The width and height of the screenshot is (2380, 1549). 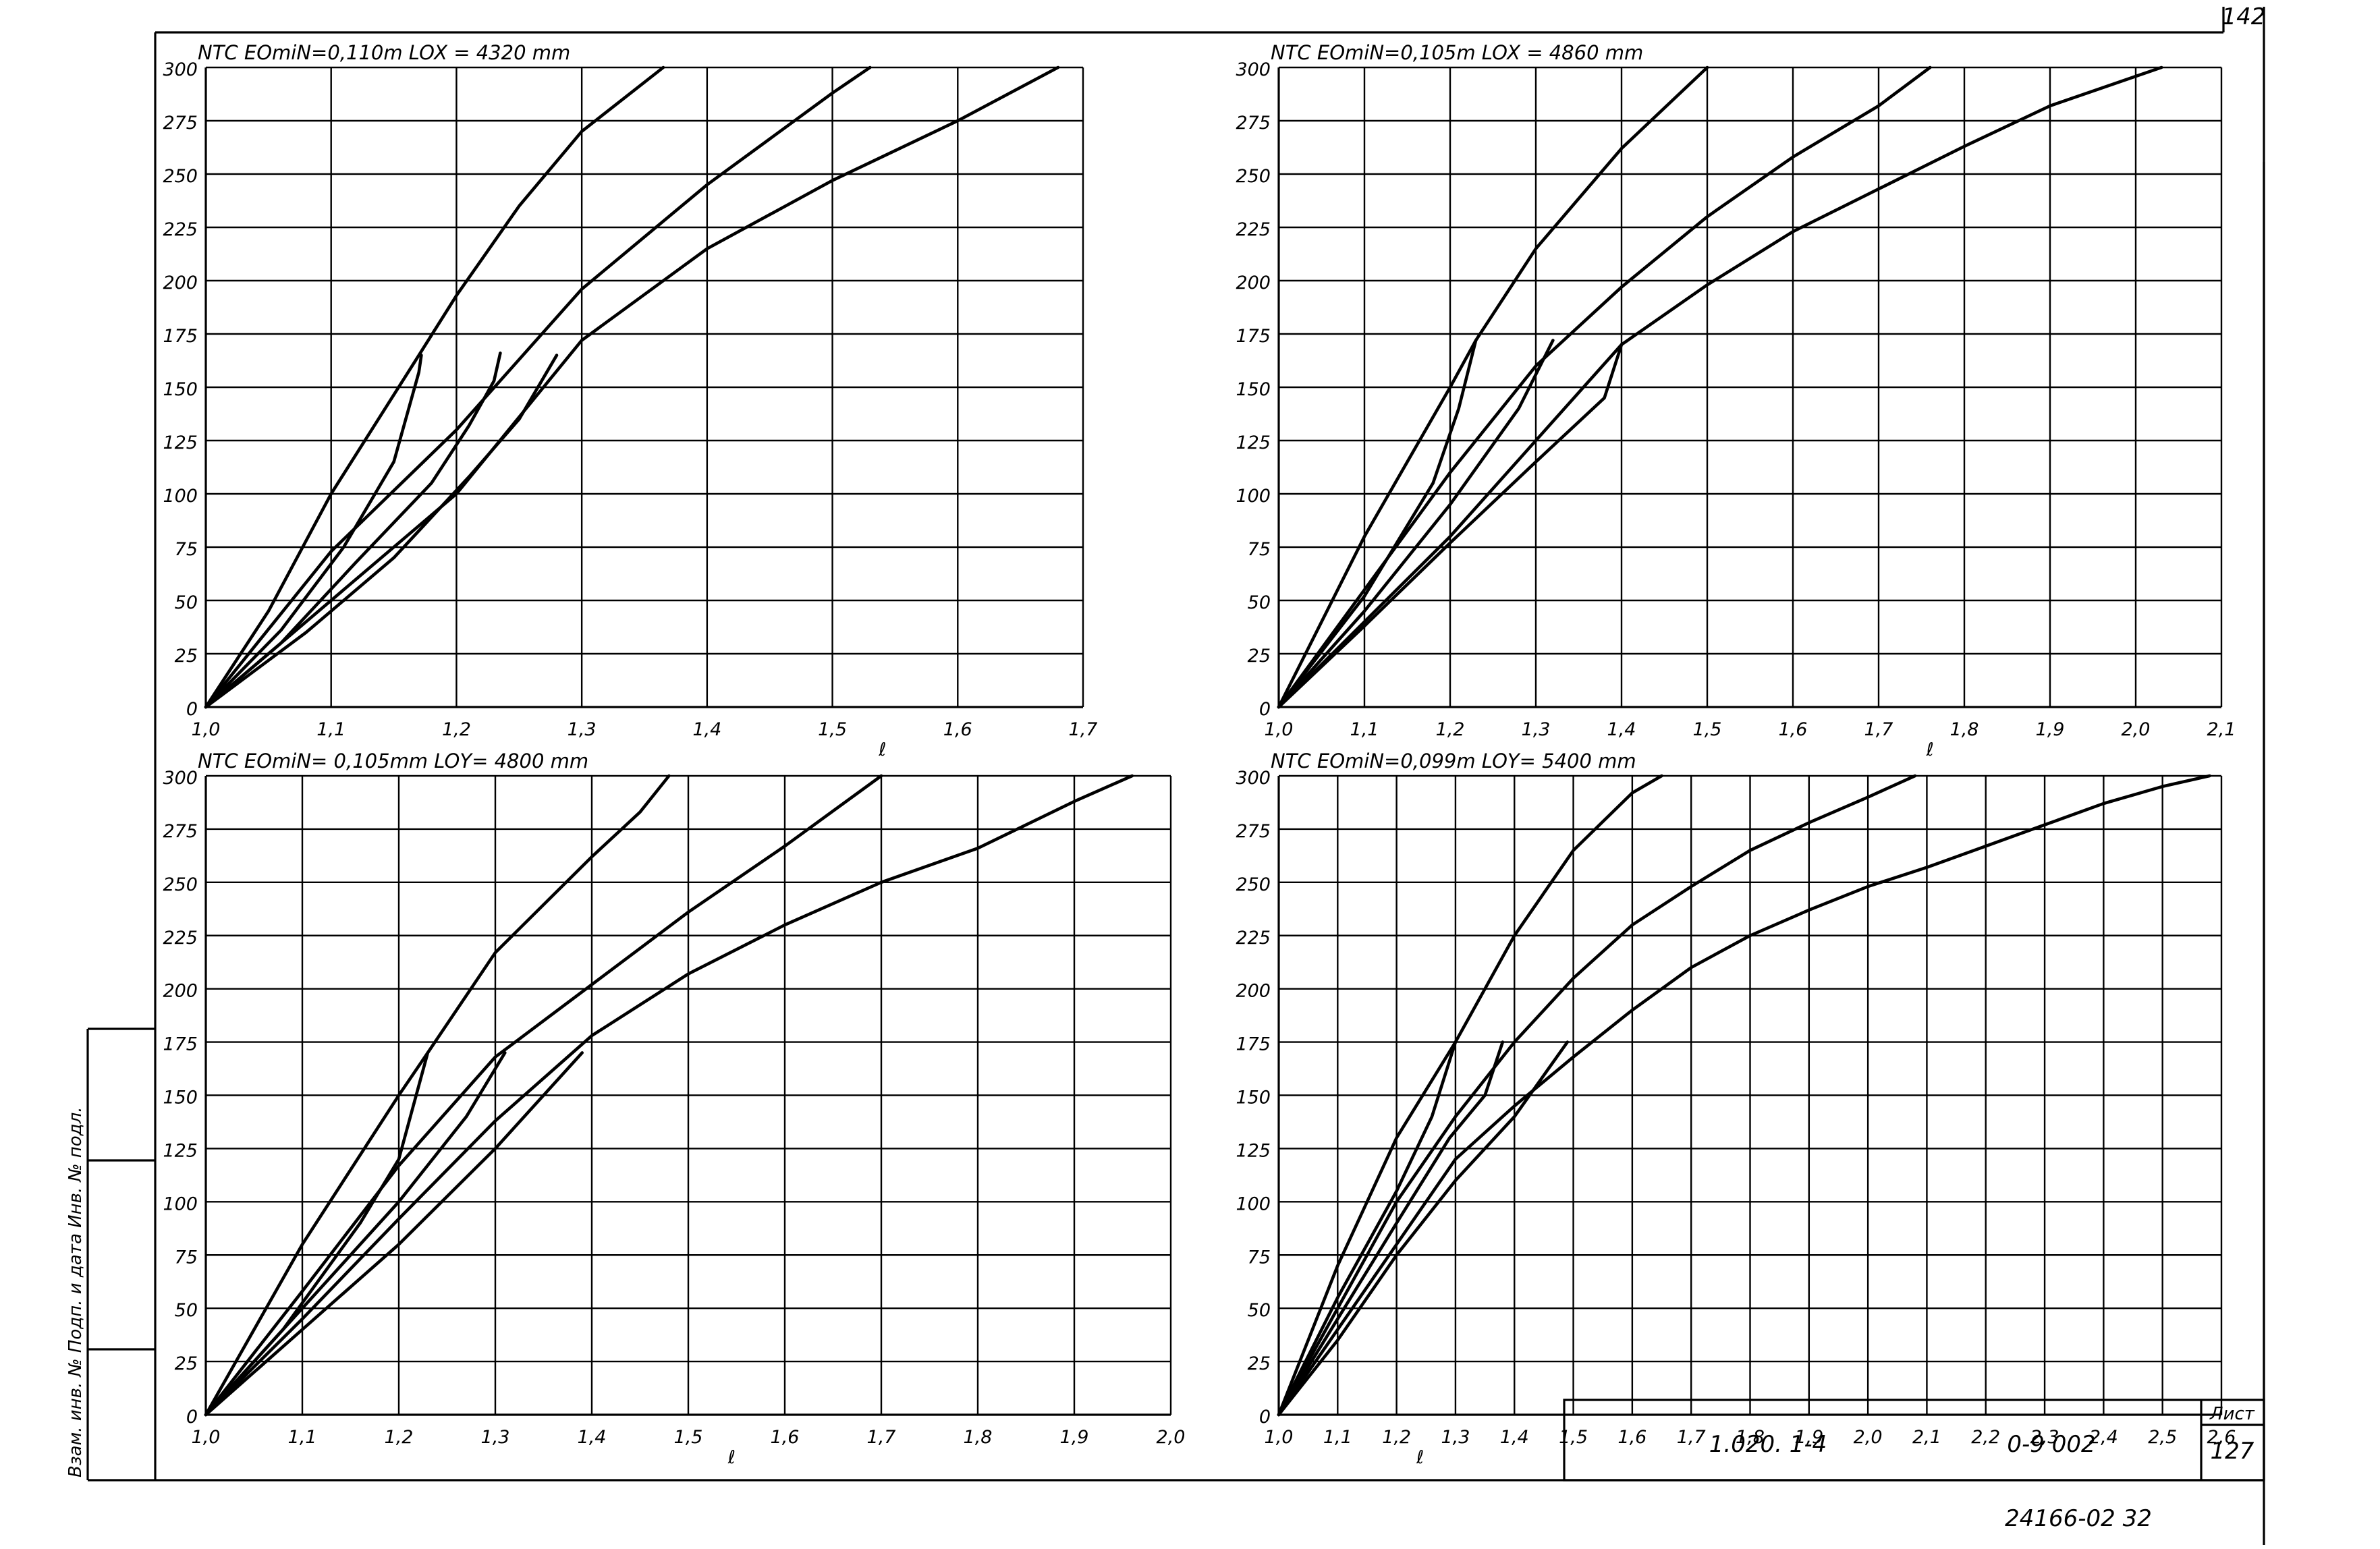 I want to click on page-number: 142, so click(x=2244, y=16).